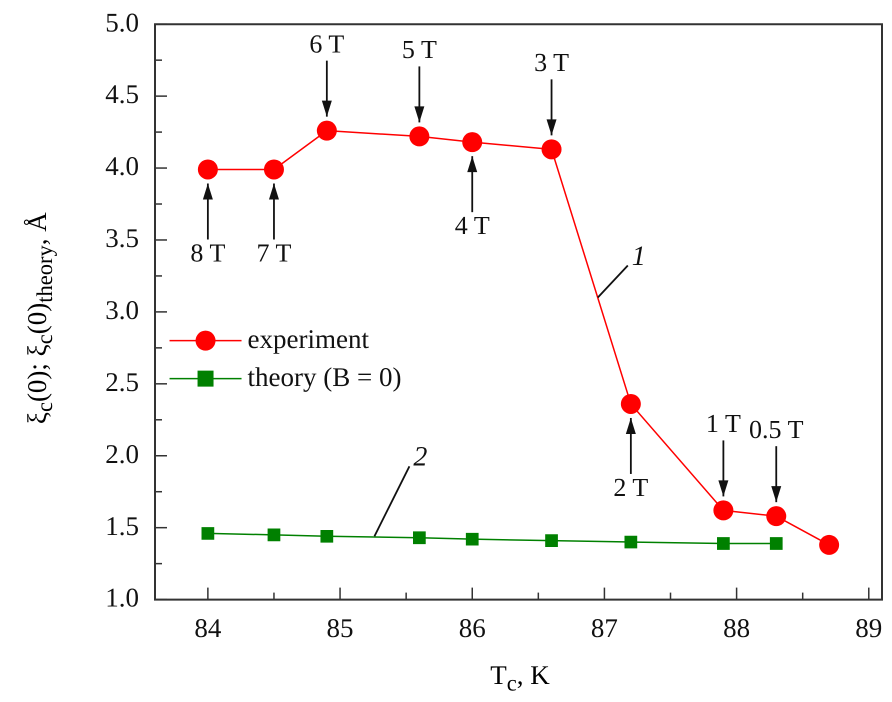  What do you see at coordinates (208, 627) in the screenshot?
I see `x-tick-label: 84` at bounding box center [208, 627].